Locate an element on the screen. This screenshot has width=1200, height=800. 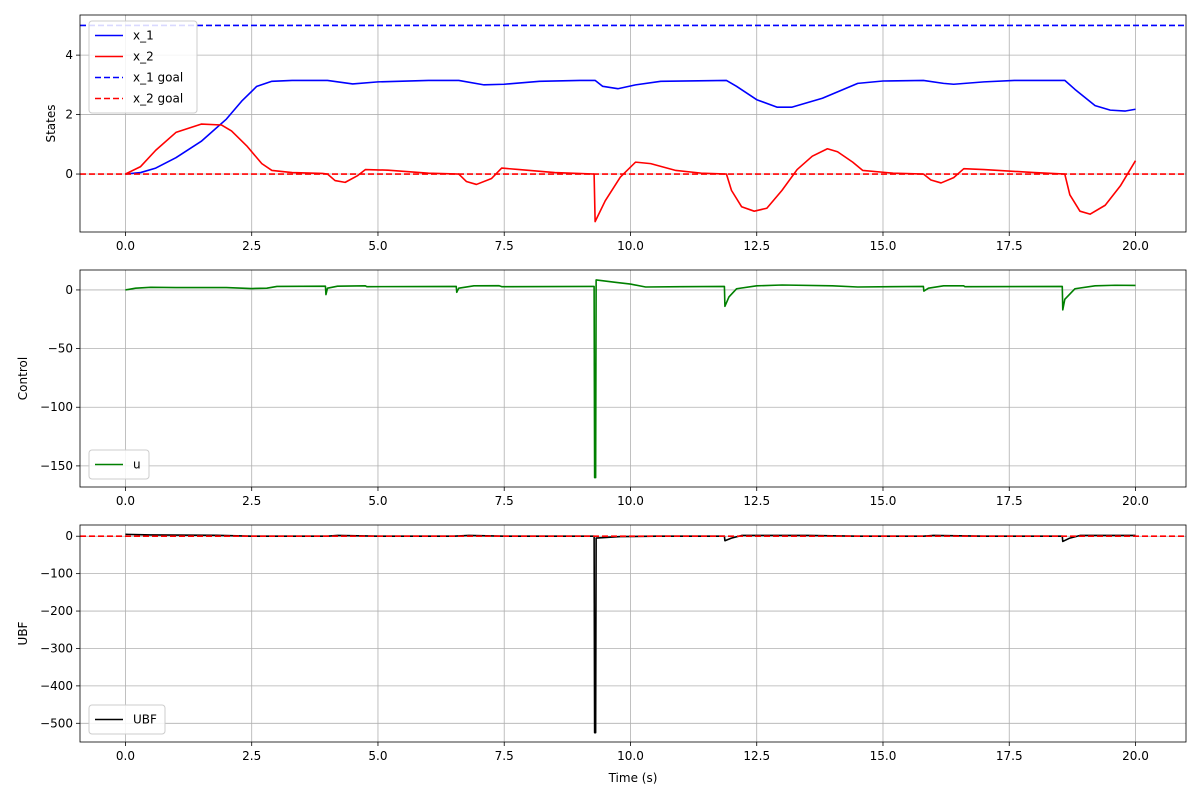
ubf-legend-box is located at coordinates (127, 719).